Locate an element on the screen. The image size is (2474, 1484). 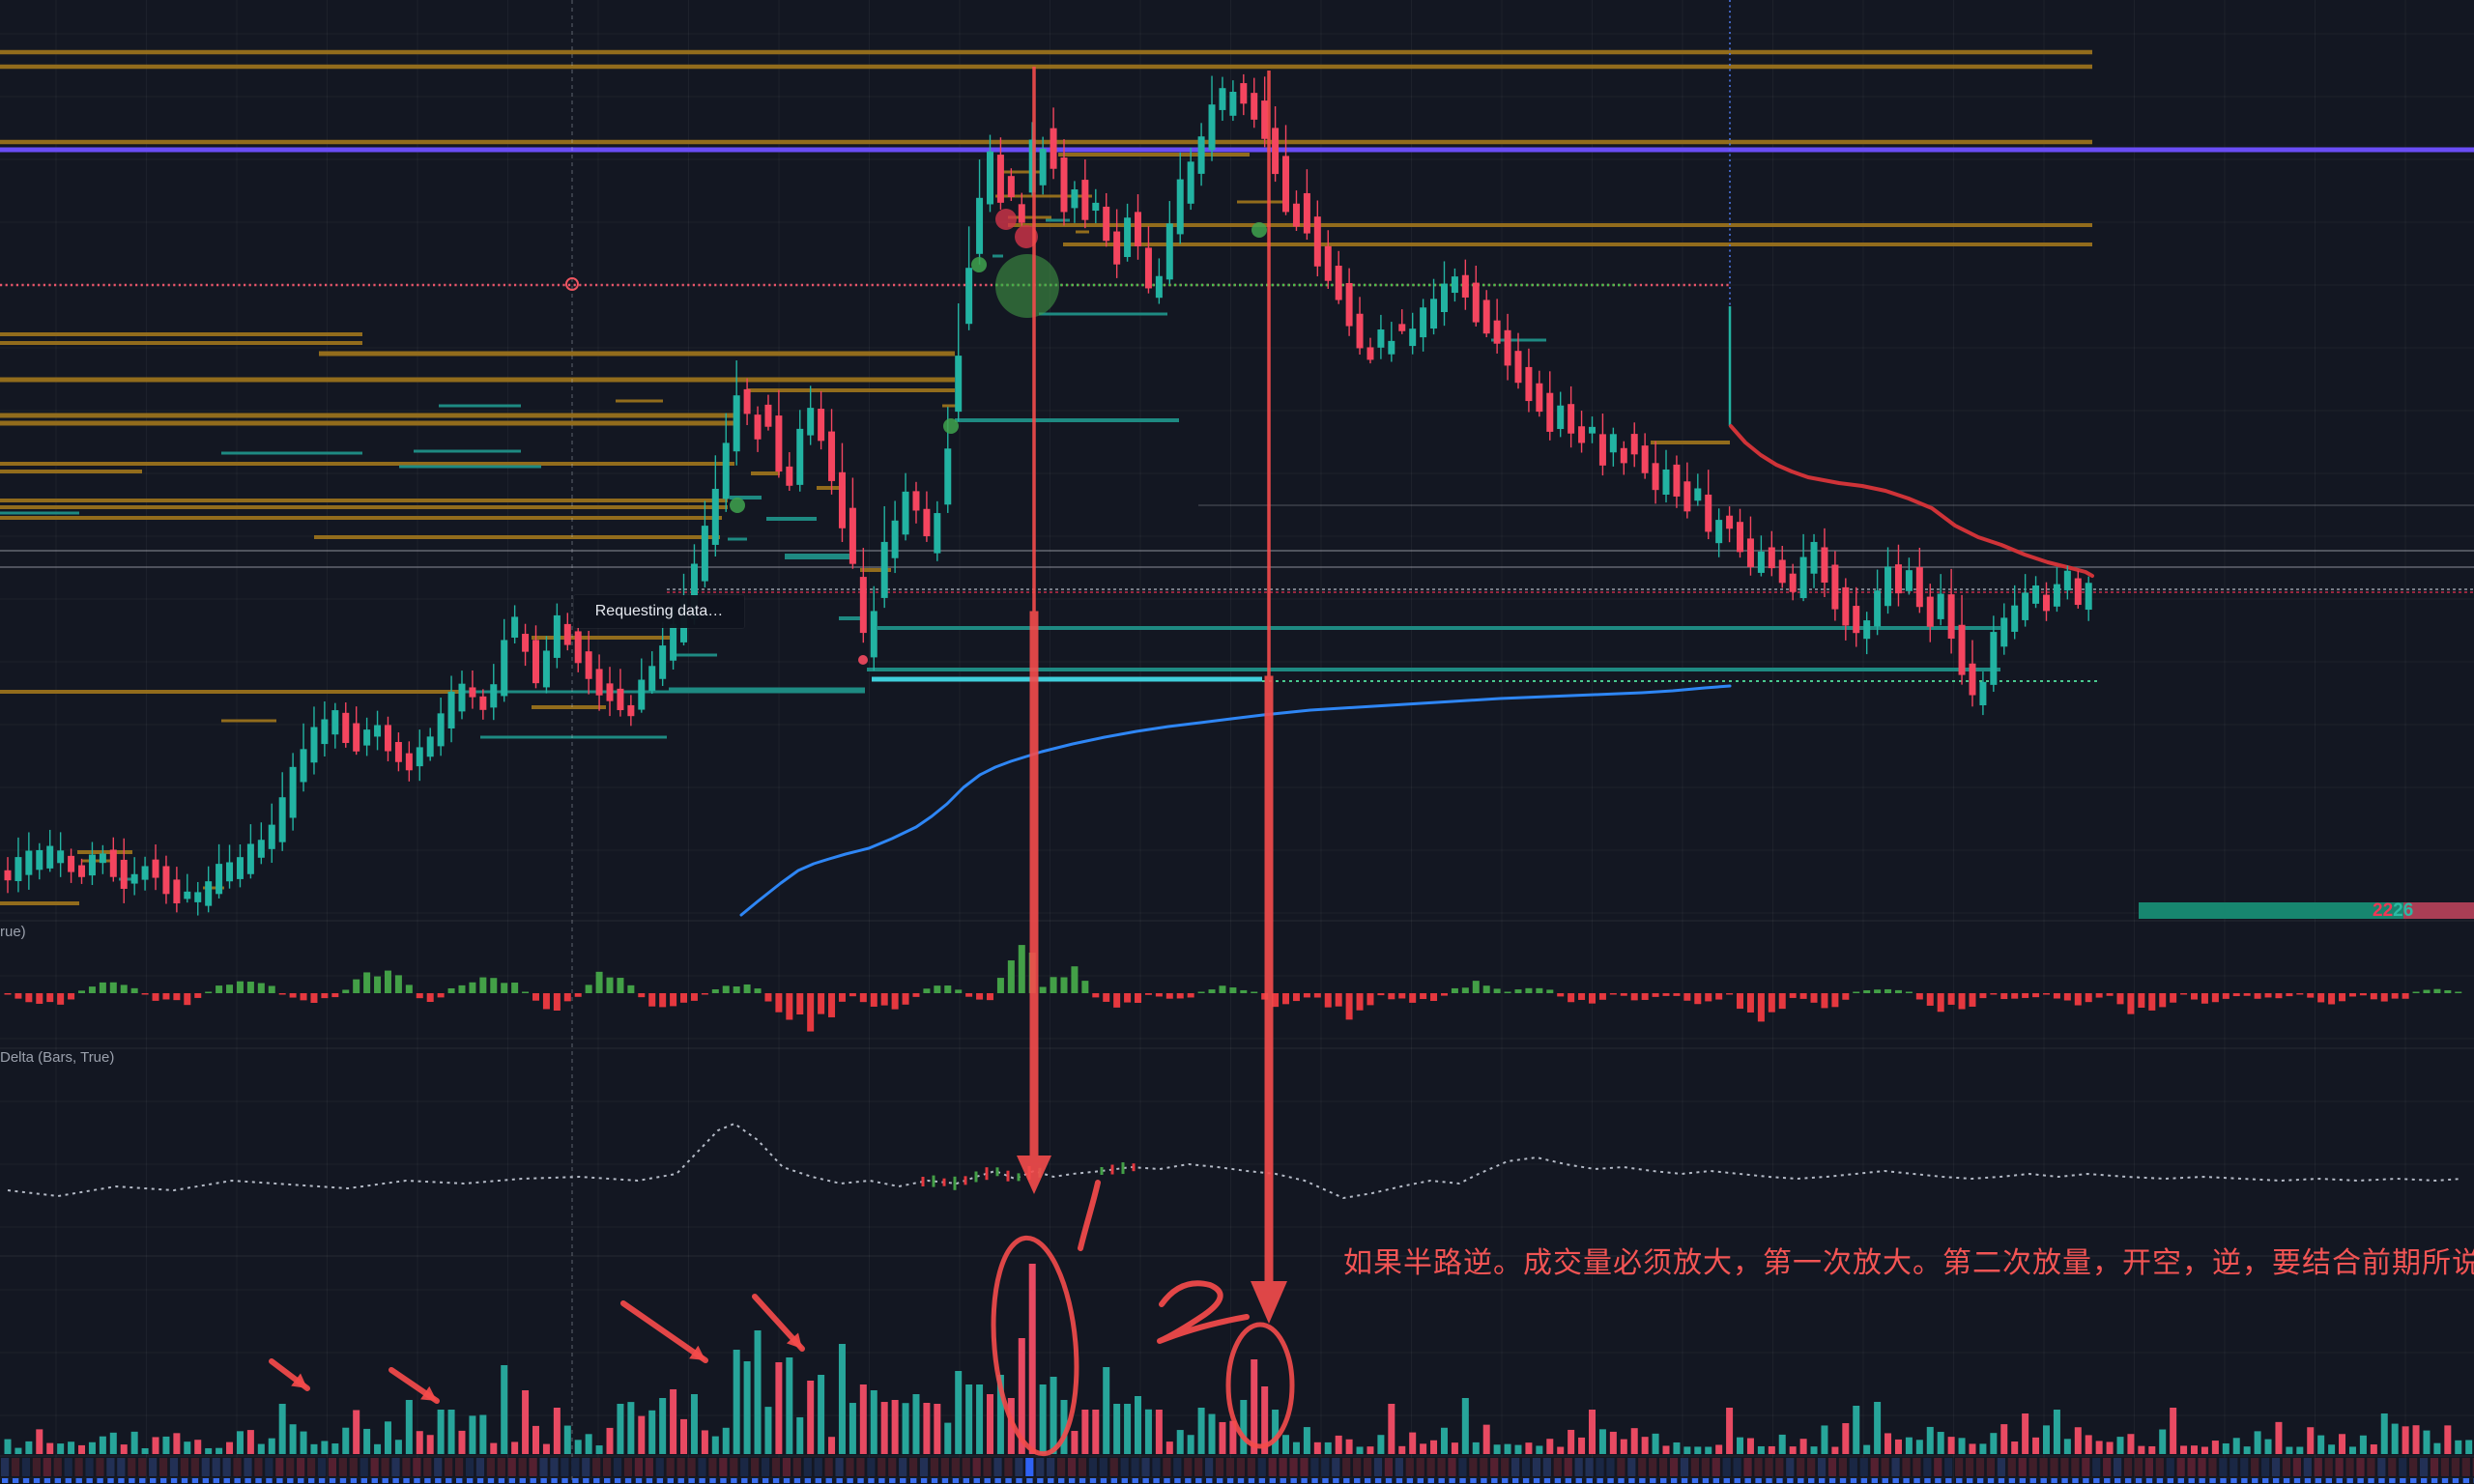
volume-pane is located at coordinates (1239, 1359).